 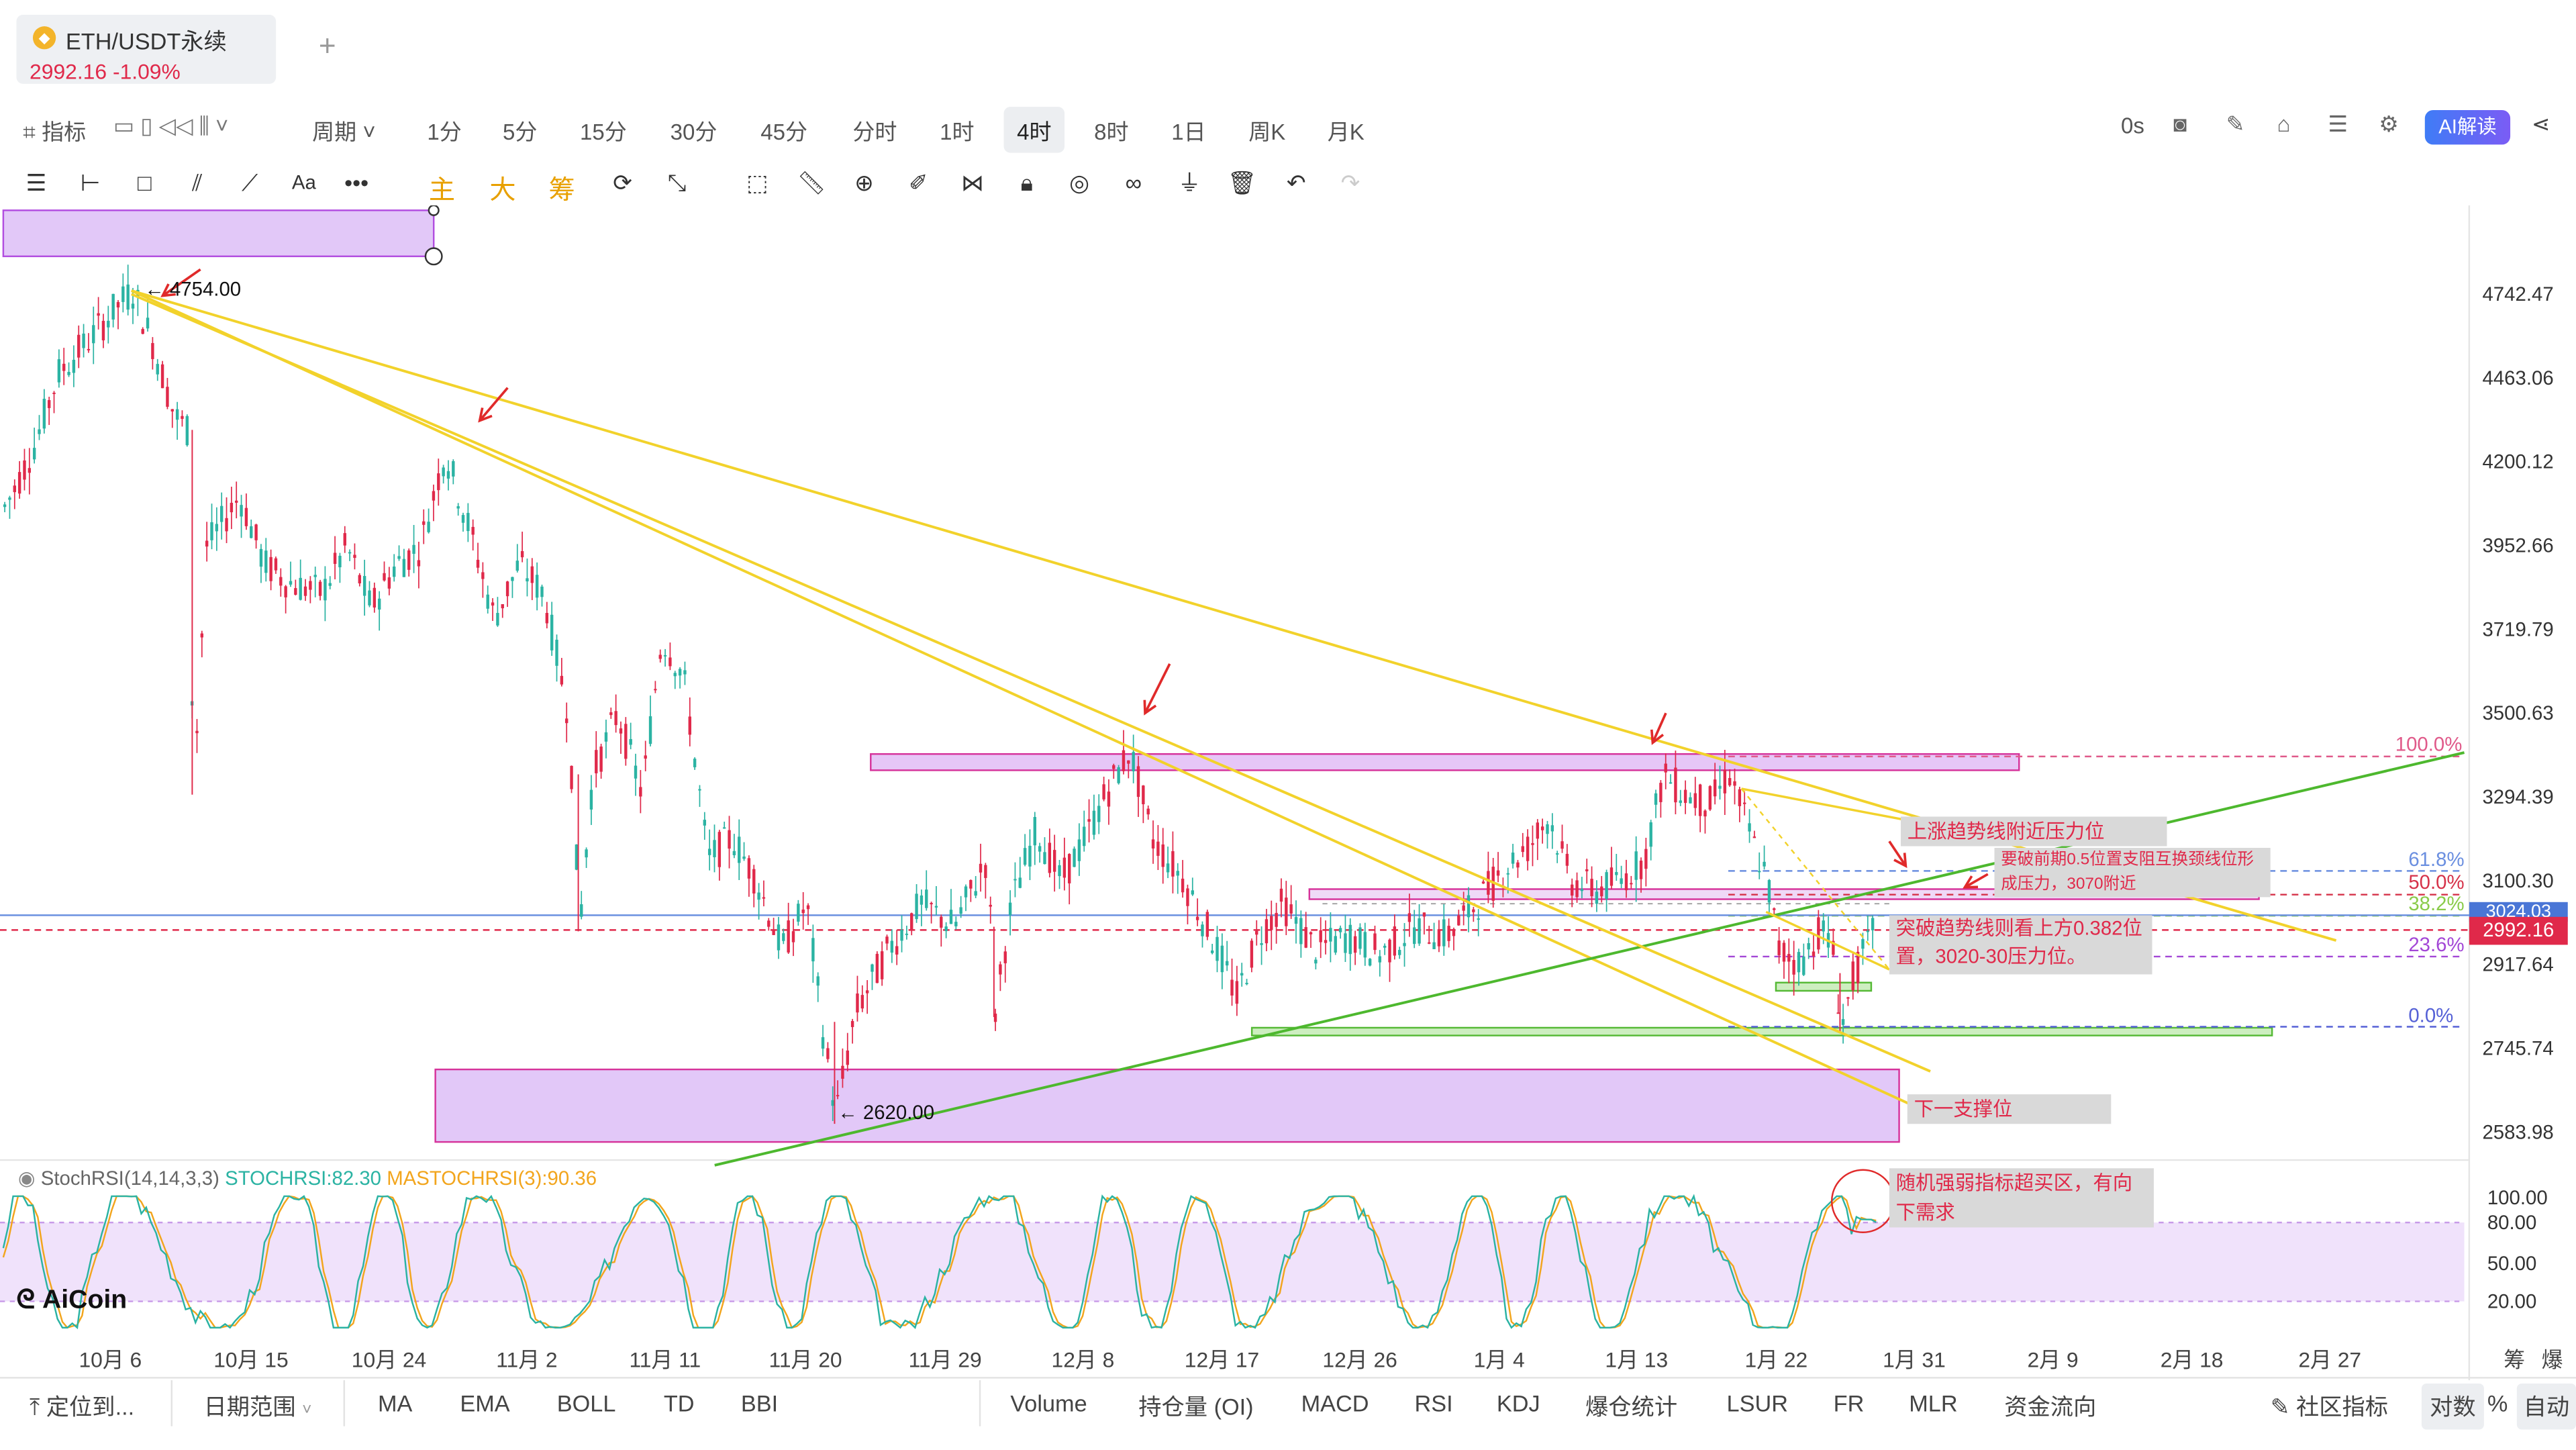 What do you see at coordinates (2132, 126) in the screenshot?
I see `countdown: 0s` at bounding box center [2132, 126].